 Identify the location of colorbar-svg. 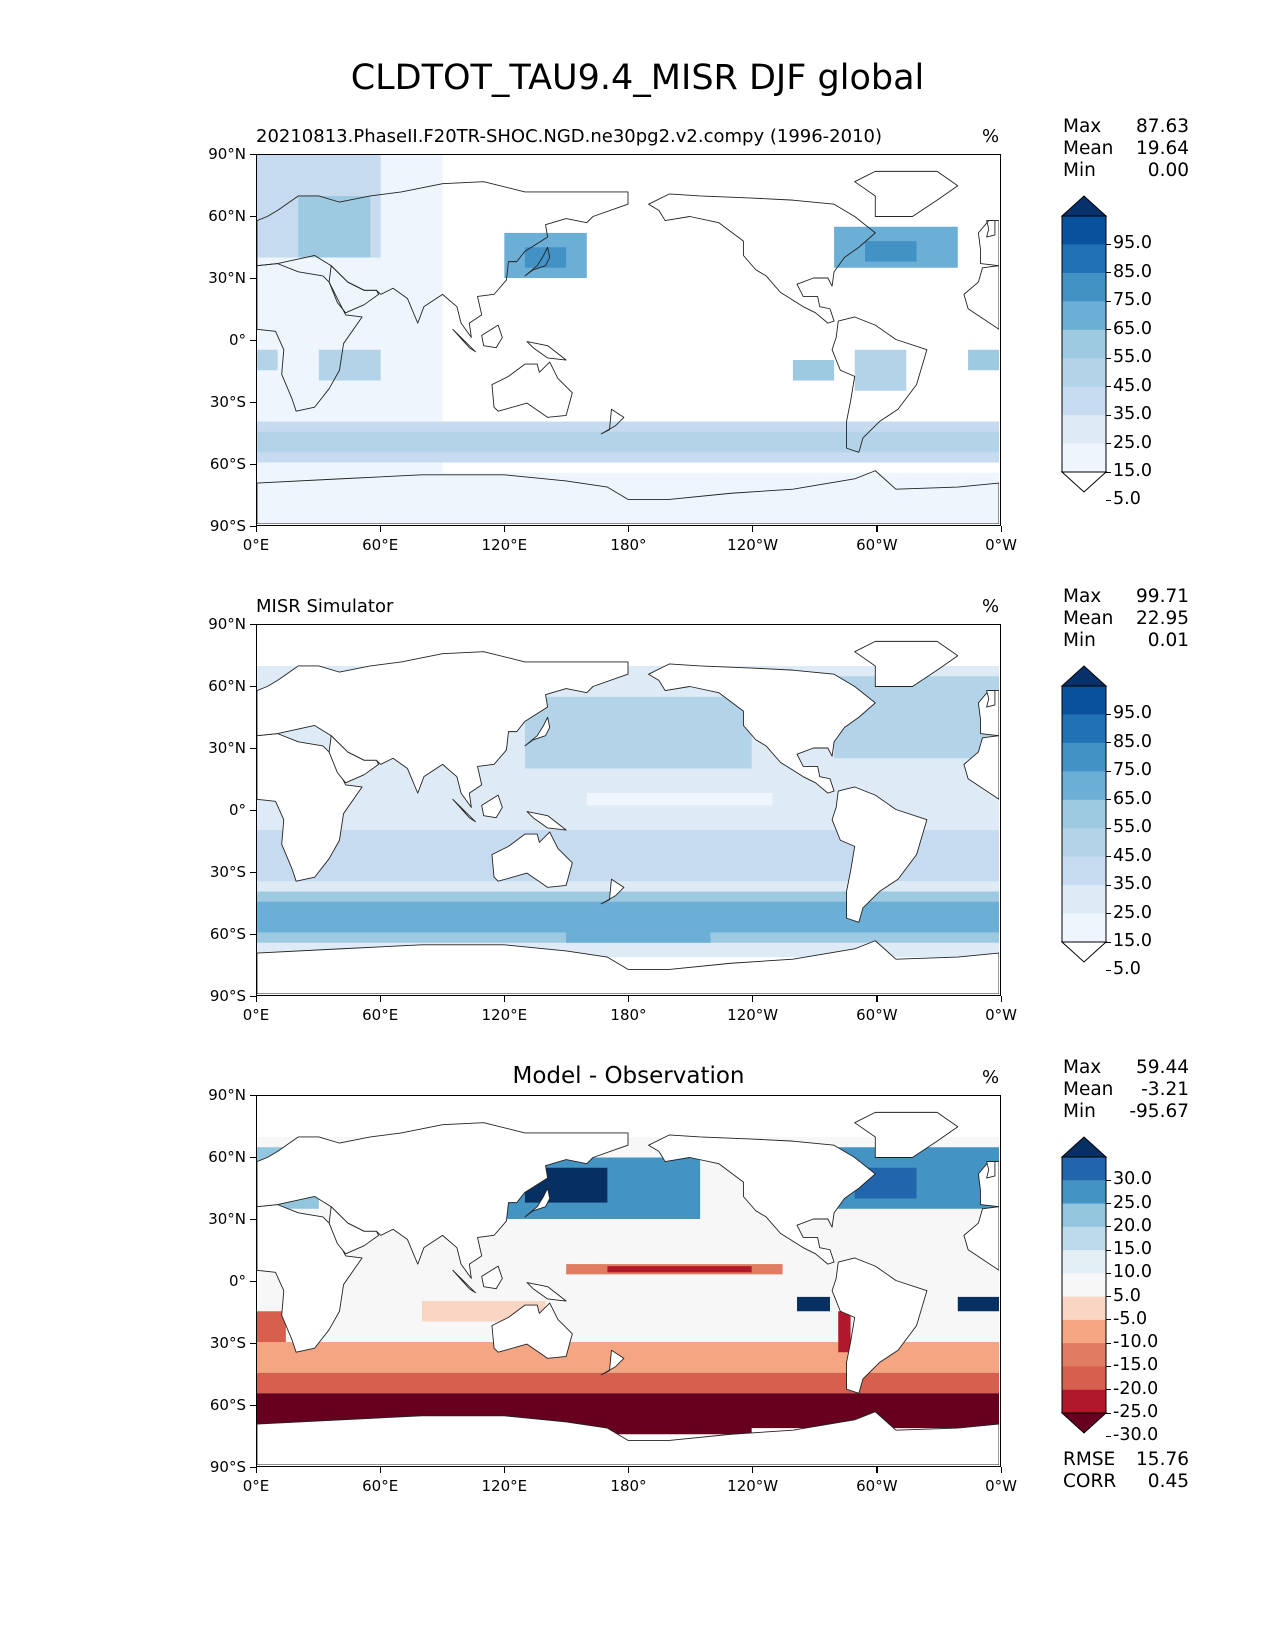
(1084, 1285).